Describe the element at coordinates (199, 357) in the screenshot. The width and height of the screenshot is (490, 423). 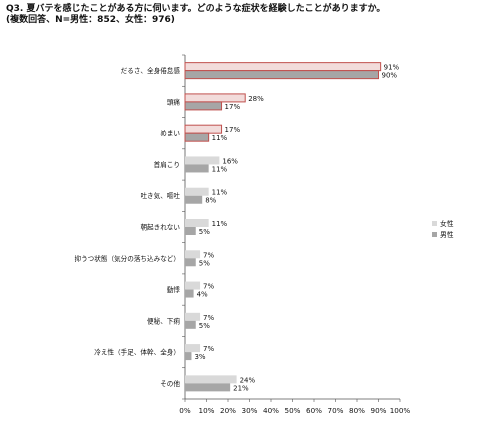
I see `data-label: 3%` at that location.